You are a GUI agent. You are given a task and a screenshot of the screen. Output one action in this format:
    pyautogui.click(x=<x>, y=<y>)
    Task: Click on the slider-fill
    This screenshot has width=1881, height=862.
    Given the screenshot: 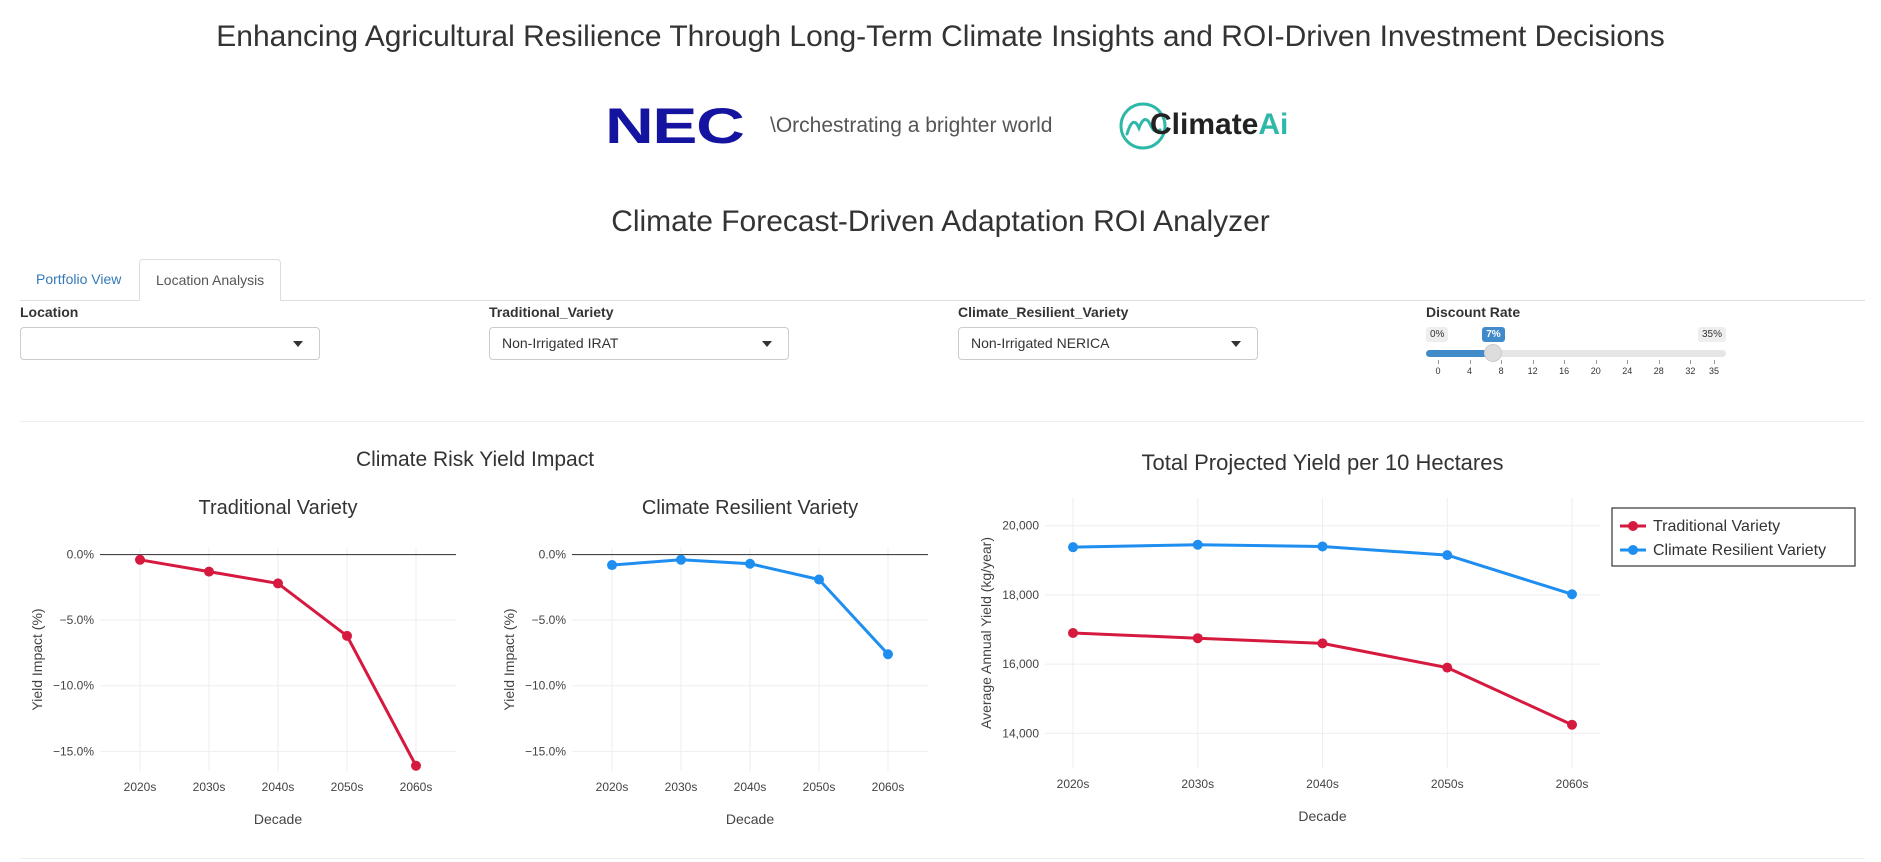 What is the action you would take?
    pyautogui.click(x=1460, y=353)
    